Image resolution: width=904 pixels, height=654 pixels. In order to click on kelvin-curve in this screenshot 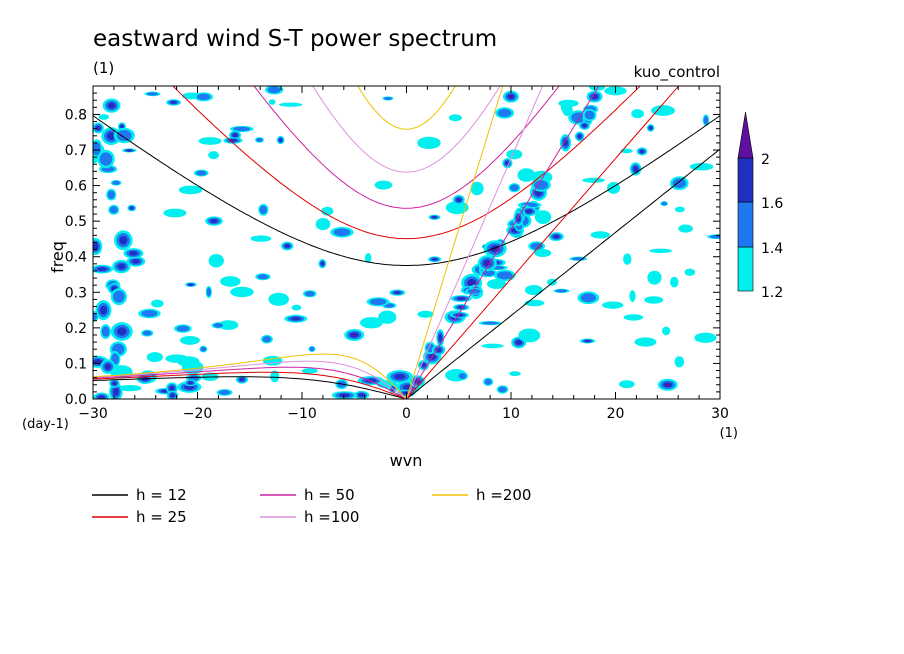, I will do `click(503, 242)`.